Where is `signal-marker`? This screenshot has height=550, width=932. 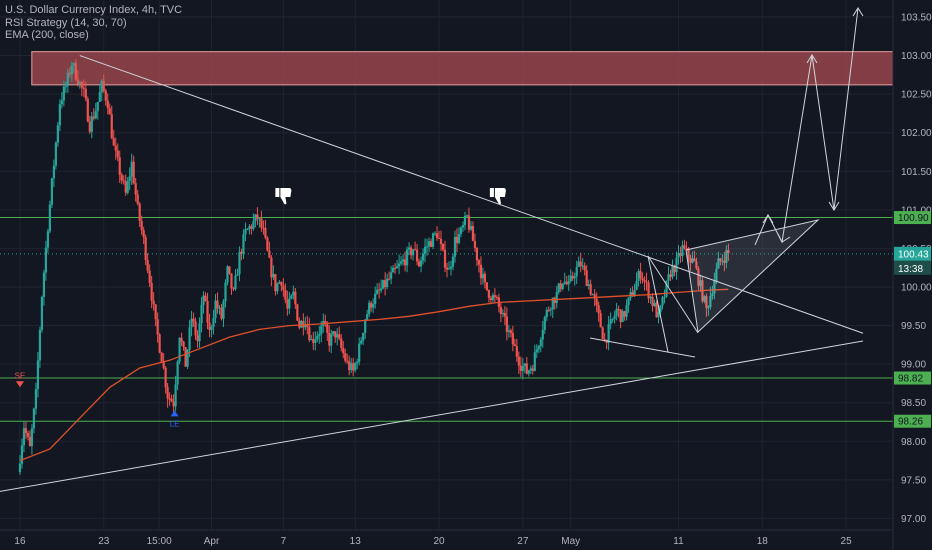
signal-marker is located at coordinates (174, 413).